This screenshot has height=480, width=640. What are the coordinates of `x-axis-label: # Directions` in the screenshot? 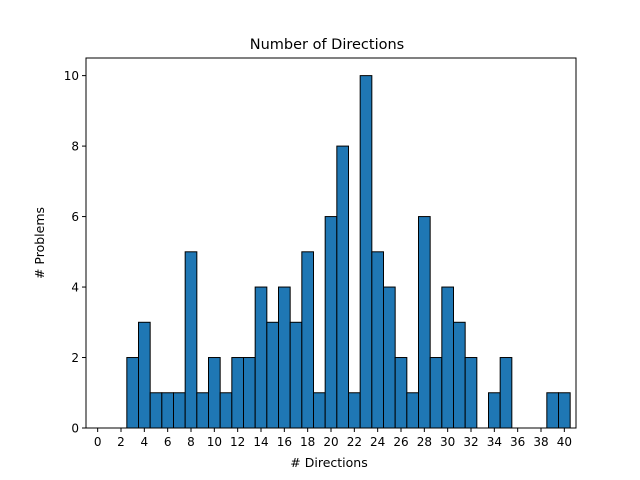 It's located at (328, 462).